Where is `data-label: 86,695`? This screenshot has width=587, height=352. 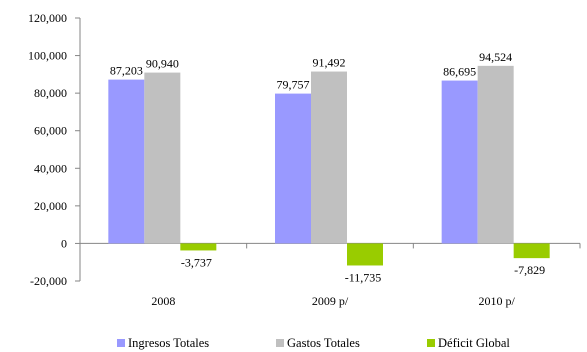 data-label: 86,695 is located at coordinates (459, 72).